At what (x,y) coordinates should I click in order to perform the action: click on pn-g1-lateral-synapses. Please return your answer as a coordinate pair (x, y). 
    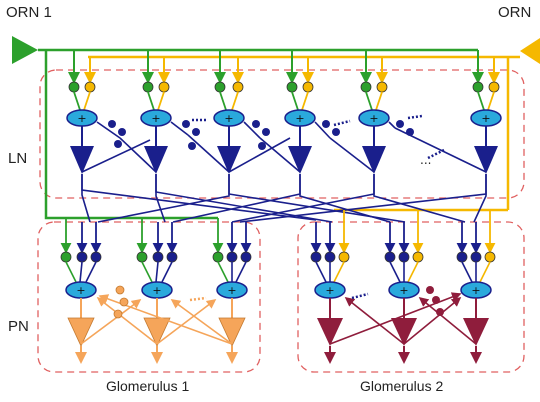
    Looking at the image, I should click on (121, 302).